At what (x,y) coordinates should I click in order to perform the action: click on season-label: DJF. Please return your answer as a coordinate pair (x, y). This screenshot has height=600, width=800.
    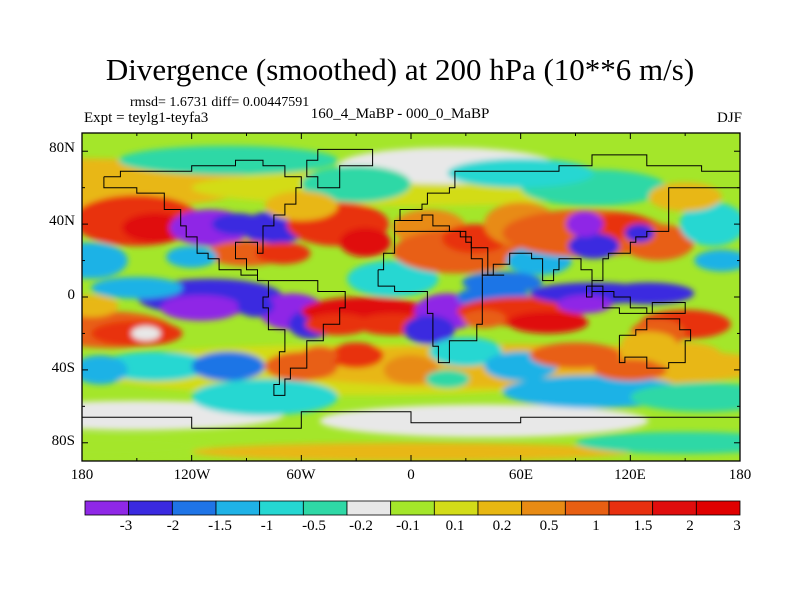
    Looking at the image, I should click on (729, 118).